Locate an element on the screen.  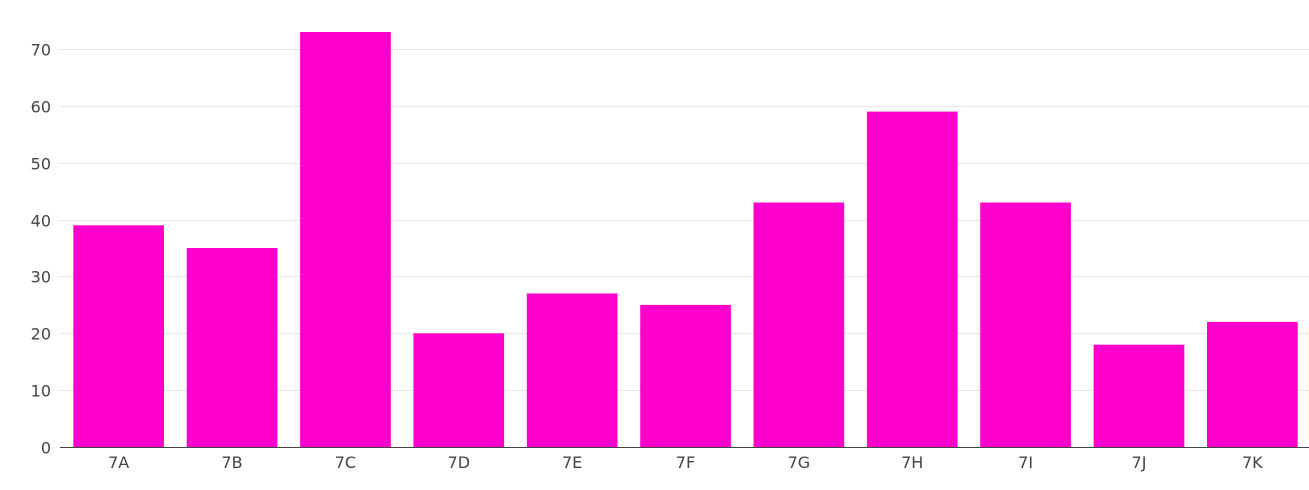
y-tick-label: 20 is located at coordinates (41, 334).